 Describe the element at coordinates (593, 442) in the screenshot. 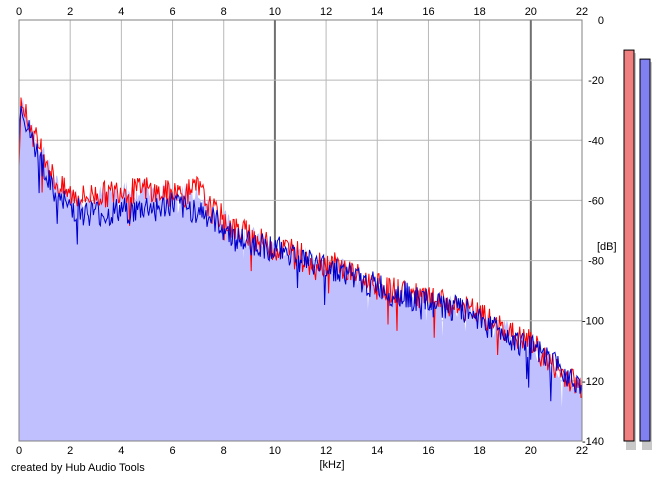

I see `y-tick-label: -140` at that location.